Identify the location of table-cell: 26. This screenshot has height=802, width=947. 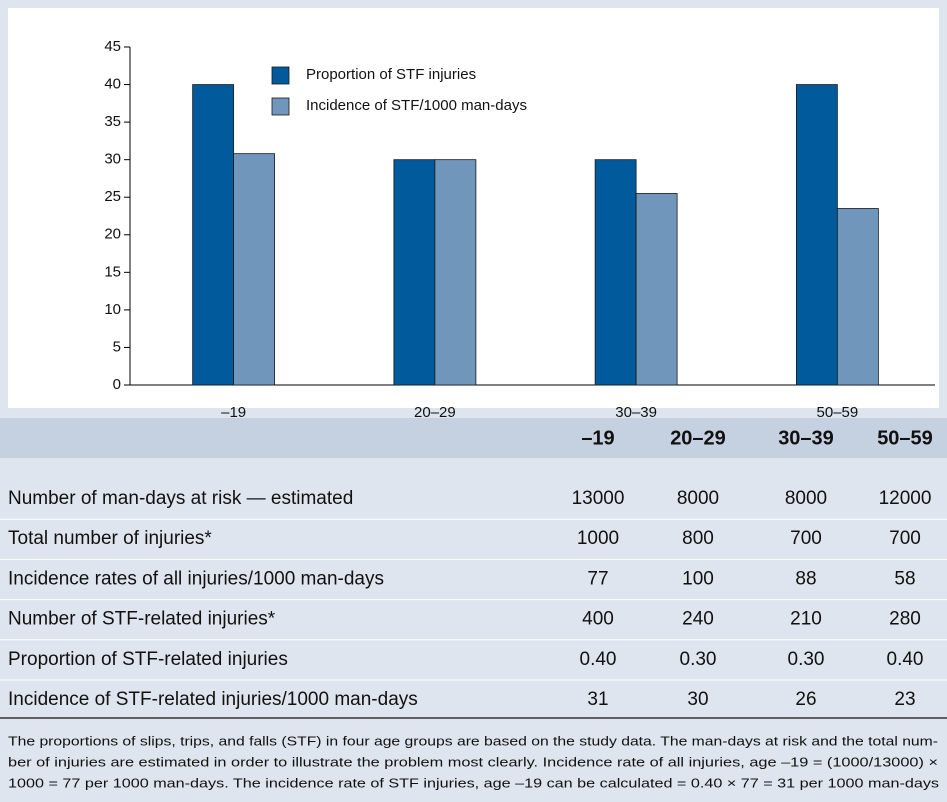
(805, 699).